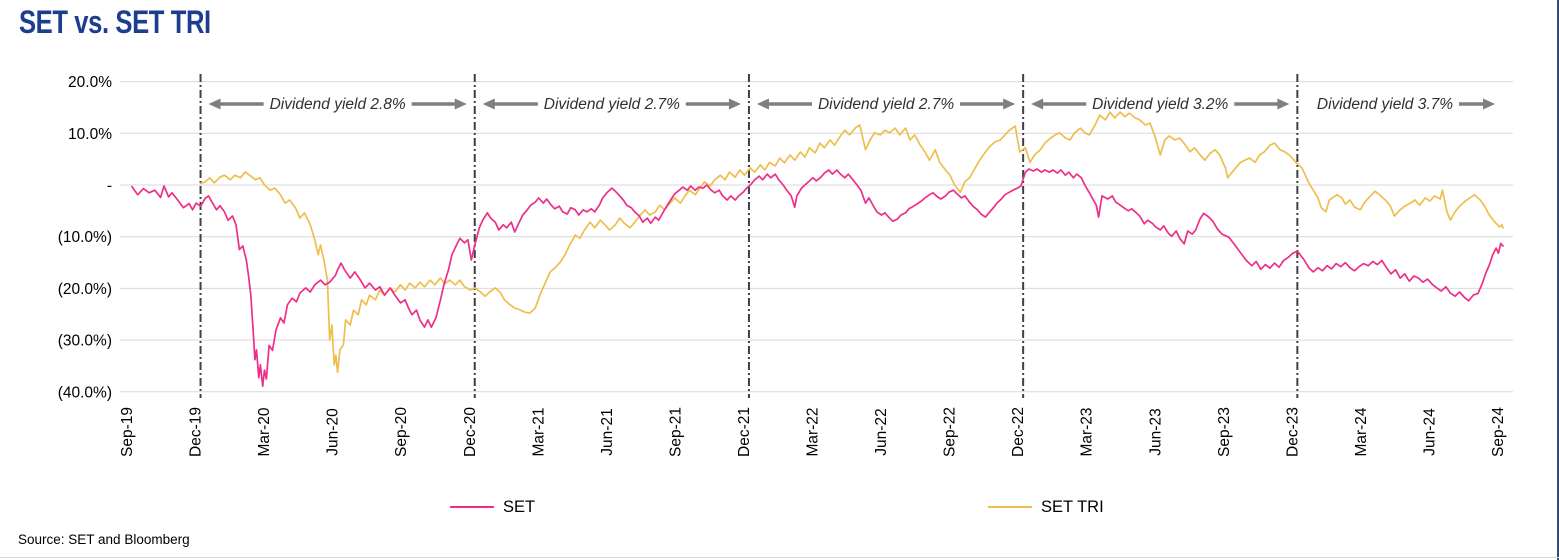 The image size is (1559, 560). Describe the element at coordinates (90, 82) in the screenshot. I see `y-tick-label: 20.0%` at that location.